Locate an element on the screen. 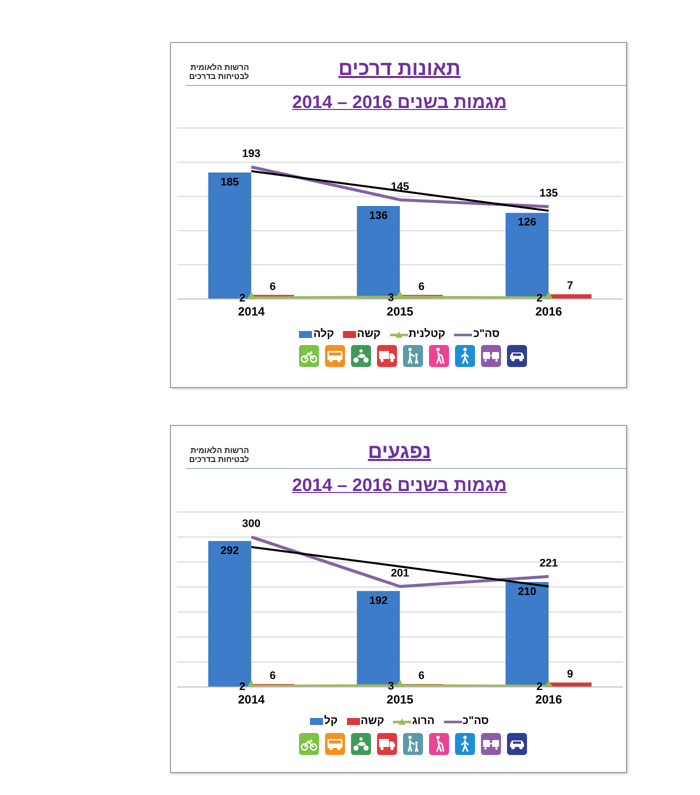 The width and height of the screenshot is (700, 795). data-label: 300 is located at coordinates (251, 524).